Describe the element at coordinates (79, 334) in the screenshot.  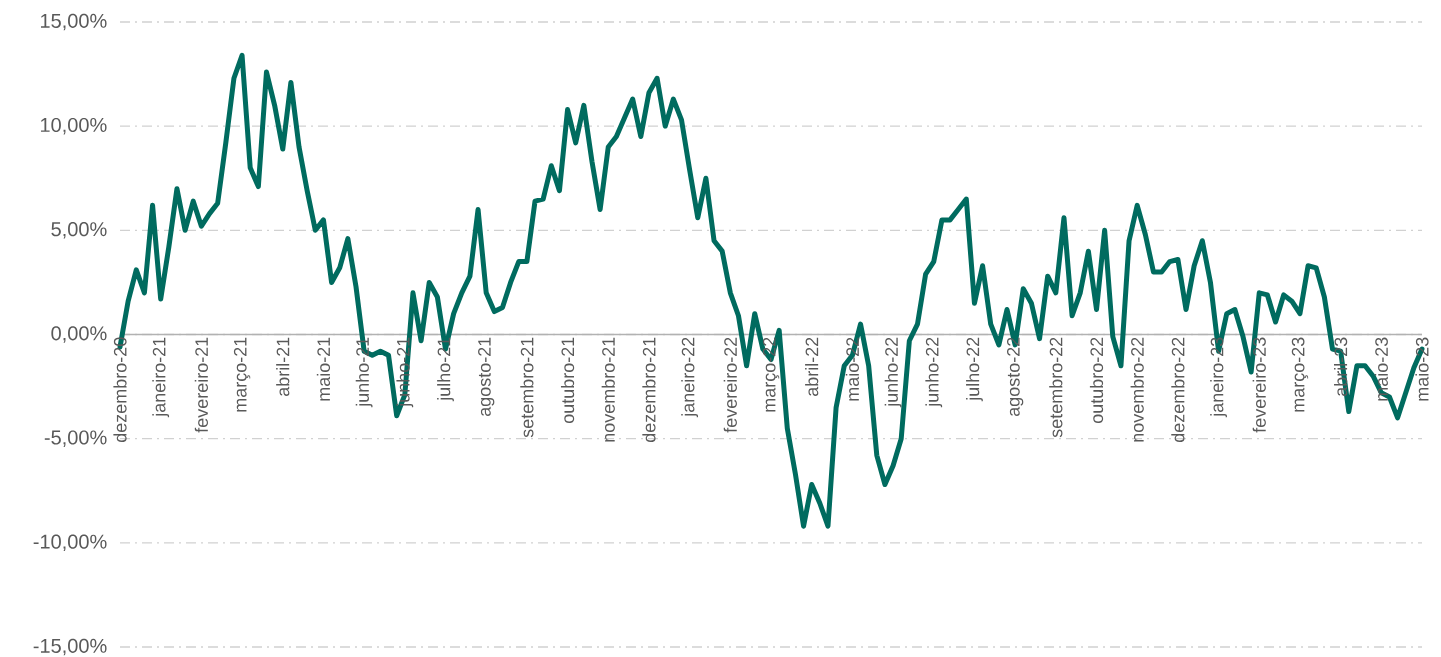
I see `y-tick-label: 0,00%` at that location.